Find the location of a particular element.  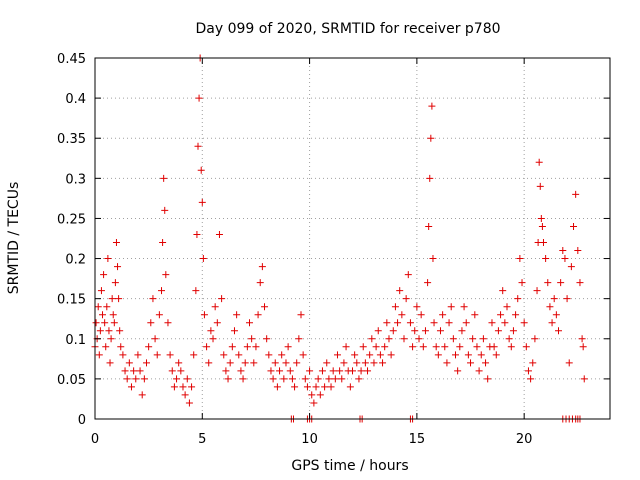

y-tick-label: 0.35 is located at coordinates (71, 139).